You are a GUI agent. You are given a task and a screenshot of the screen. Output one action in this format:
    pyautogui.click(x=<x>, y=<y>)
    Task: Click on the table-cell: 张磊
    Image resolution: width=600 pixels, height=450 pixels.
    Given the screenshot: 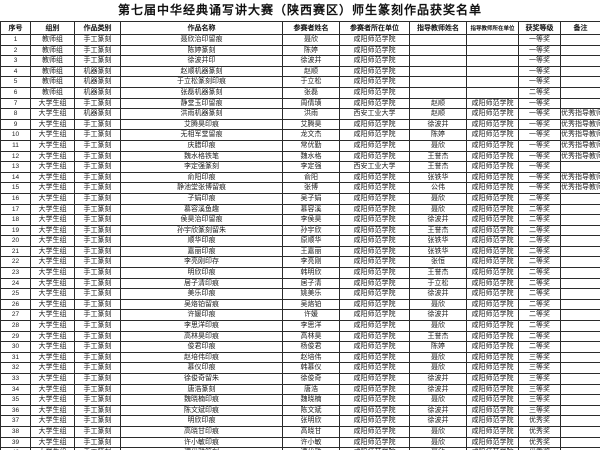 What is the action you would take?
    pyautogui.click(x=311, y=92)
    